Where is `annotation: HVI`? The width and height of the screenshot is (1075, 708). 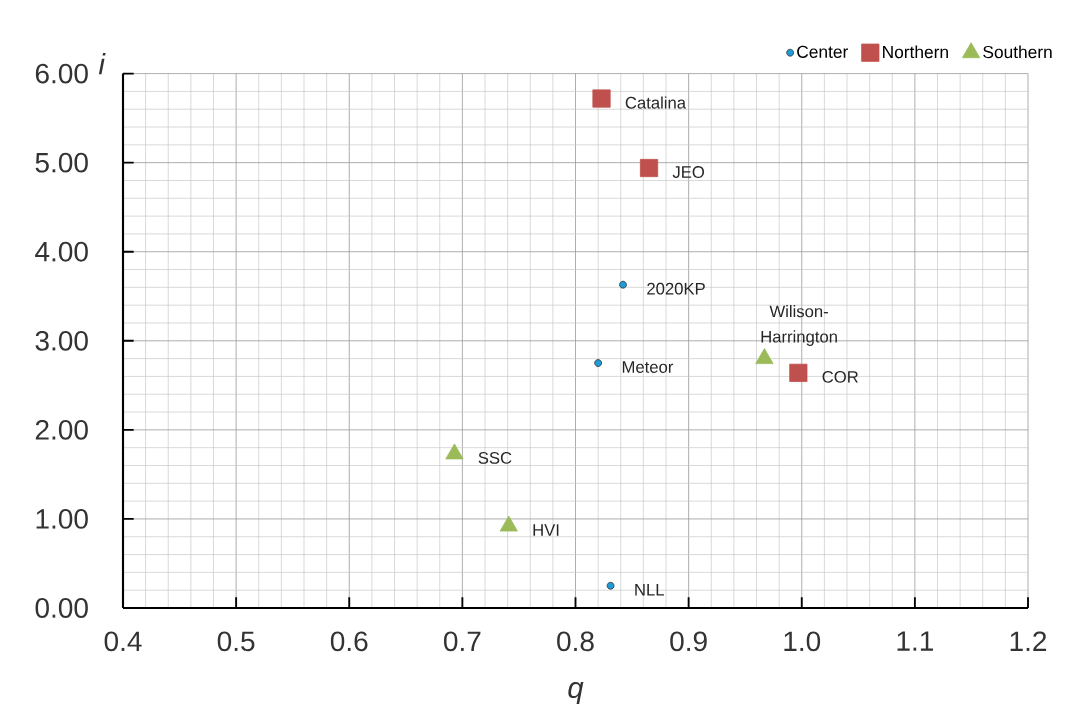 annotation: HVI is located at coordinates (546, 530).